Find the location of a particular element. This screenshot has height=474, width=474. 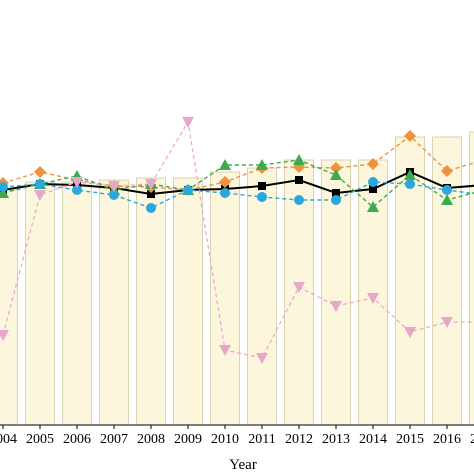

bar-2016 is located at coordinates (447, 281).